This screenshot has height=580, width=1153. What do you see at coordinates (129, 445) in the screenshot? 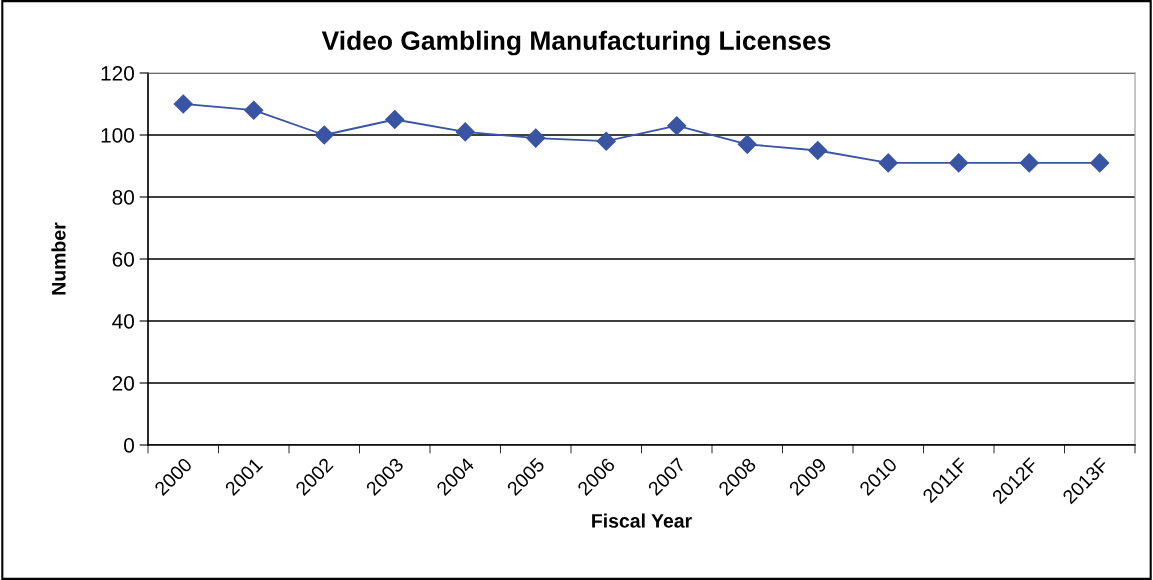
I see `y-tick-label: 0` at bounding box center [129, 445].